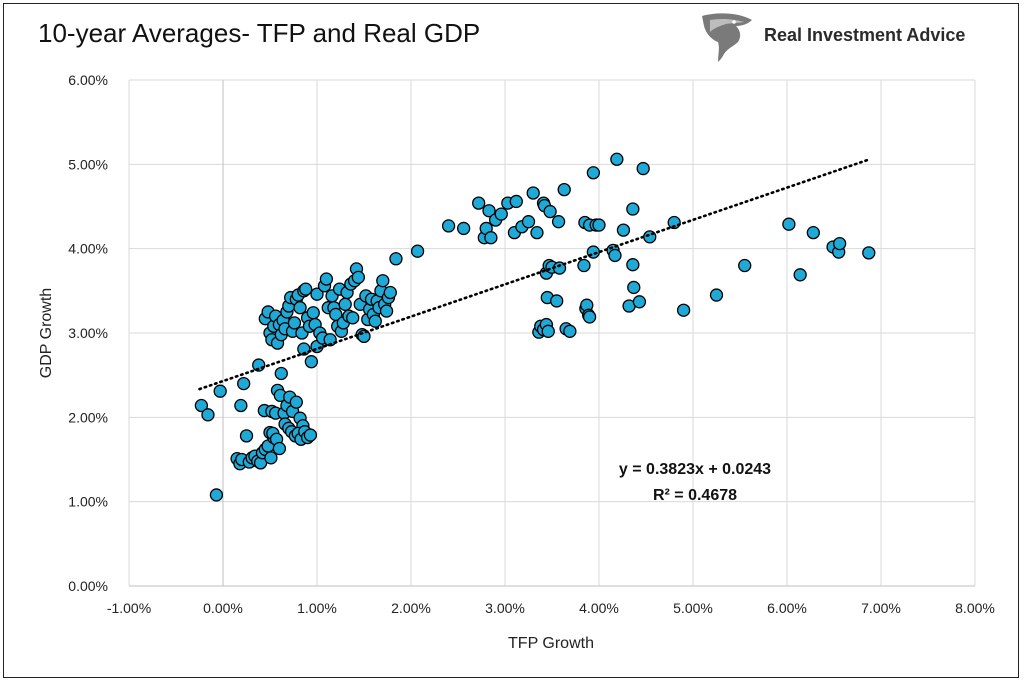 The image size is (1024, 683). What do you see at coordinates (693, 608) in the screenshot?
I see `x-tick-label: 5.00%` at bounding box center [693, 608].